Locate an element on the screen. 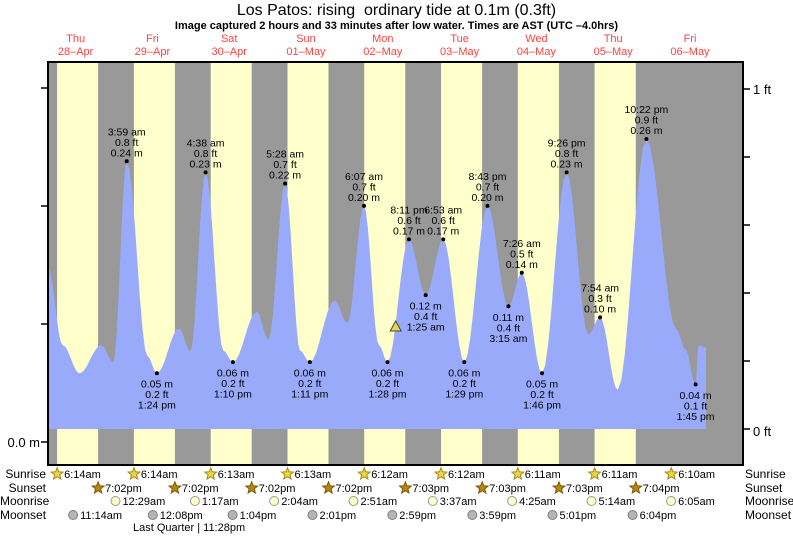 This screenshot has width=793, height=538. y-axis-label-feet-bottom: 0 ft is located at coordinates (762, 431).